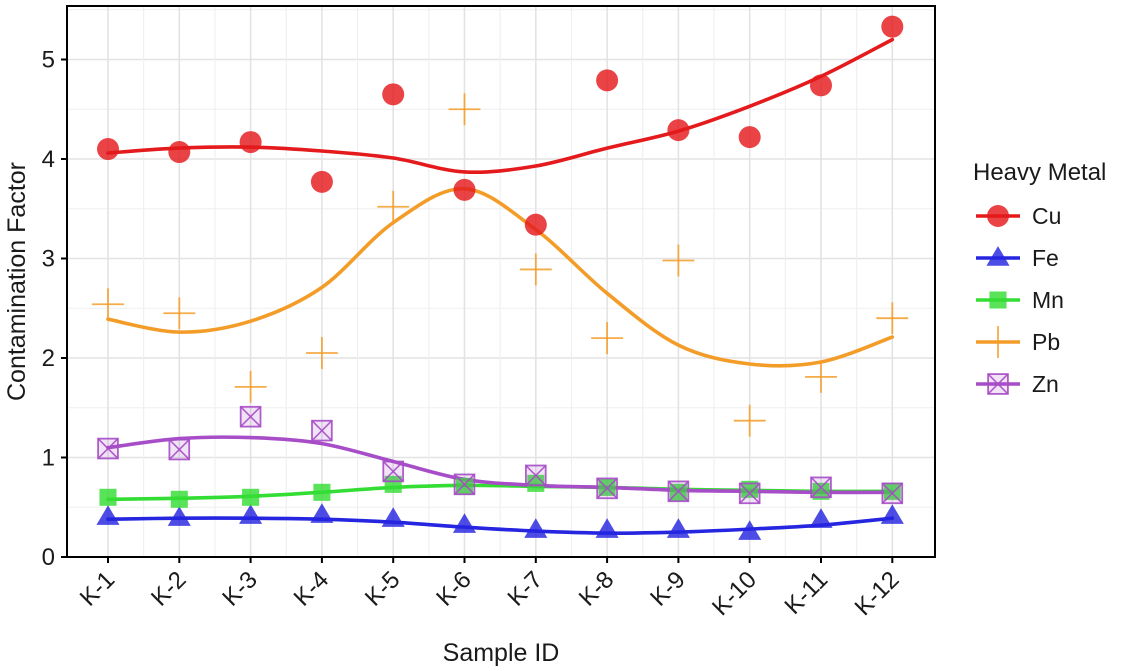 This screenshot has width=1139, height=671. What do you see at coordinates (1046, 216) in the screenshot?
I see `legend-label-cu: Cu` at bounding box center [1046, 216].